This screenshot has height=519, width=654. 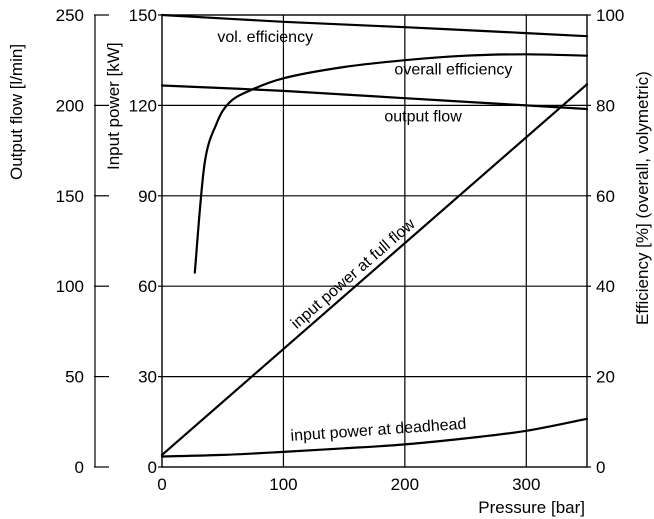 What do you see at coordinates (605, 196) in the screenshot?
I see `eff-tick-label: 60` at bounding box center [605, 196].